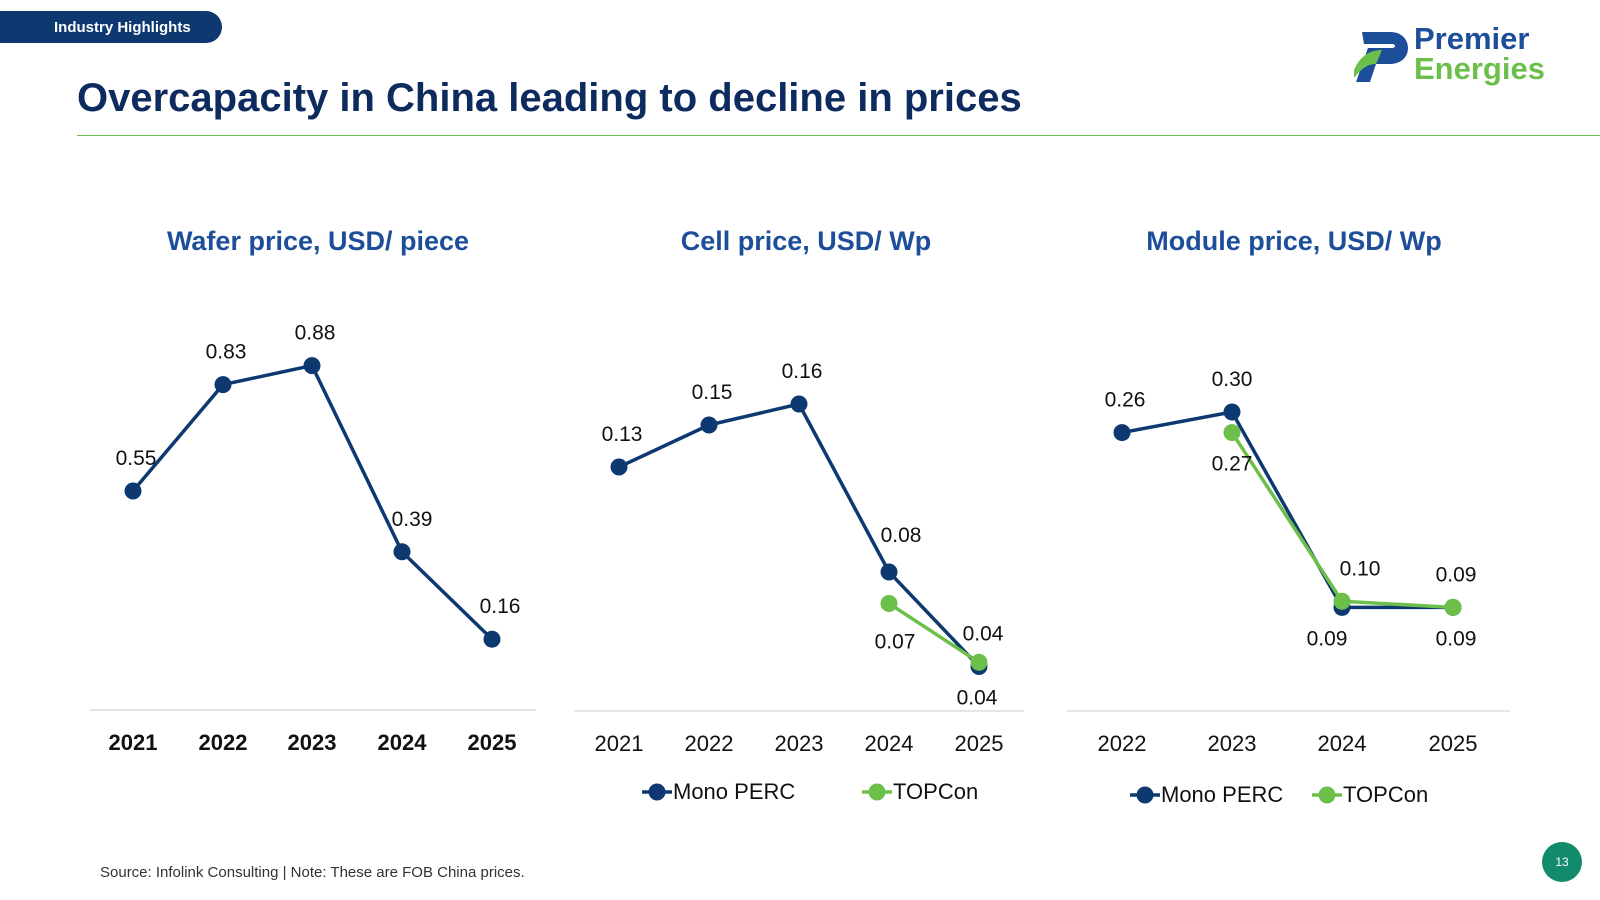 Image resolution: width=1600 pixels, height=900 pixels. What do you see at coordinates (1294, 241) in the screenshot?
I see `chart-title: Module price, USD/ Wp` at bounding box center [1294, 241].